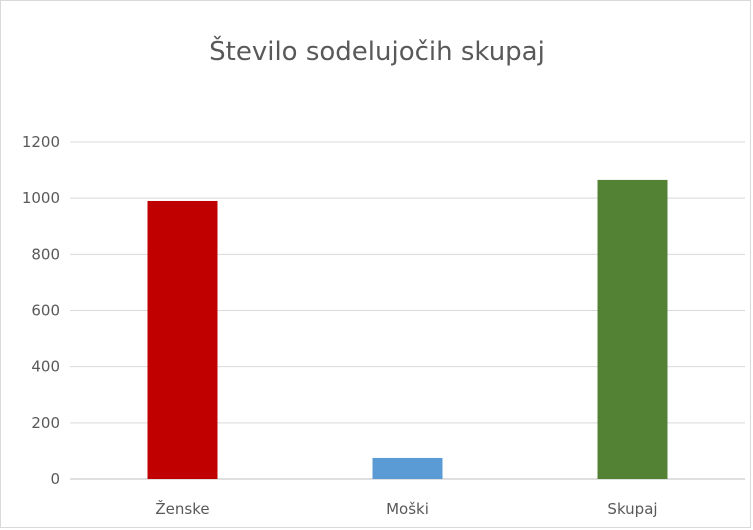  I want to click on y-tick-label: 1200, so click(41, 142).